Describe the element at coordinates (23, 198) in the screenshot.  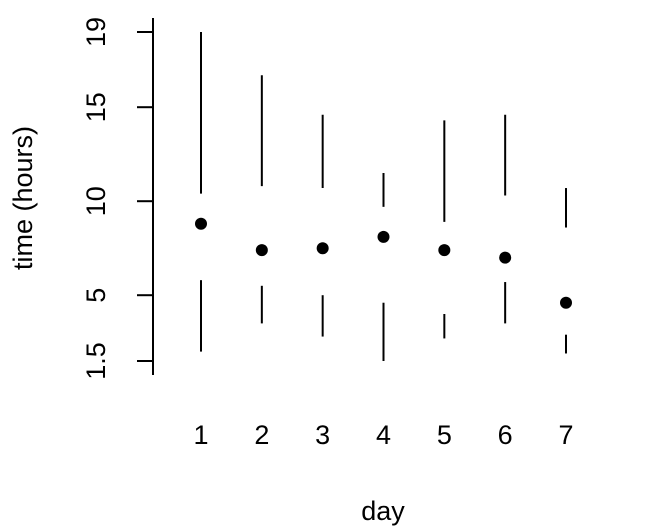
I see `y-axis-label: time (hours)` at that location.